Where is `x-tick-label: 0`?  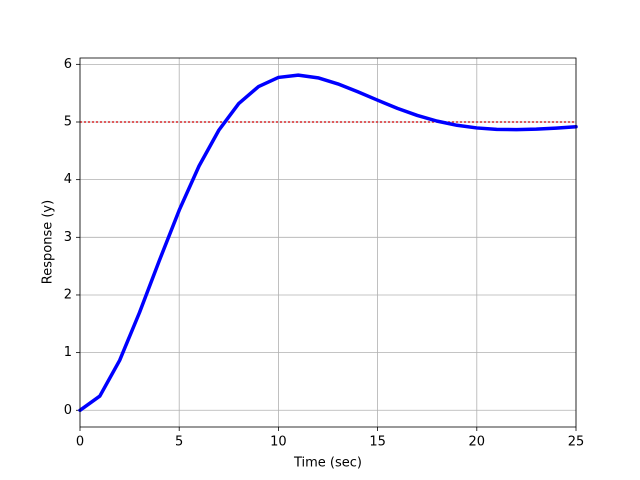 x-tick-label: 0 is located at coordinates (80, 442).